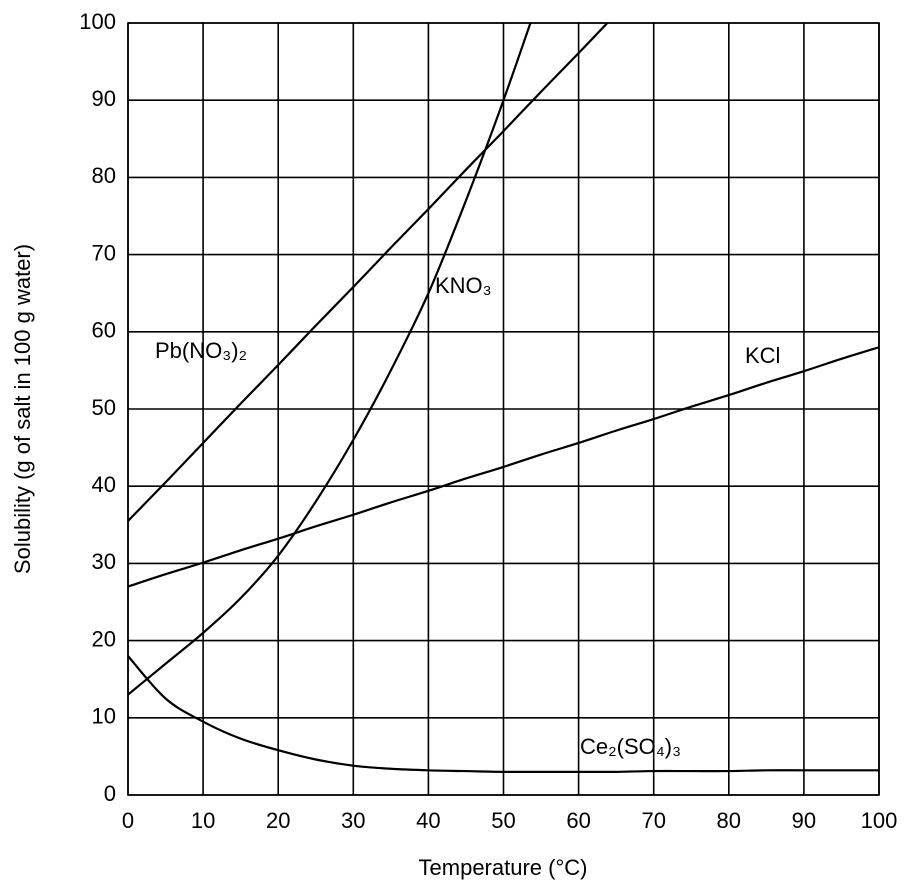  I want to click on y-tick-label: 60, so click(104, 330).